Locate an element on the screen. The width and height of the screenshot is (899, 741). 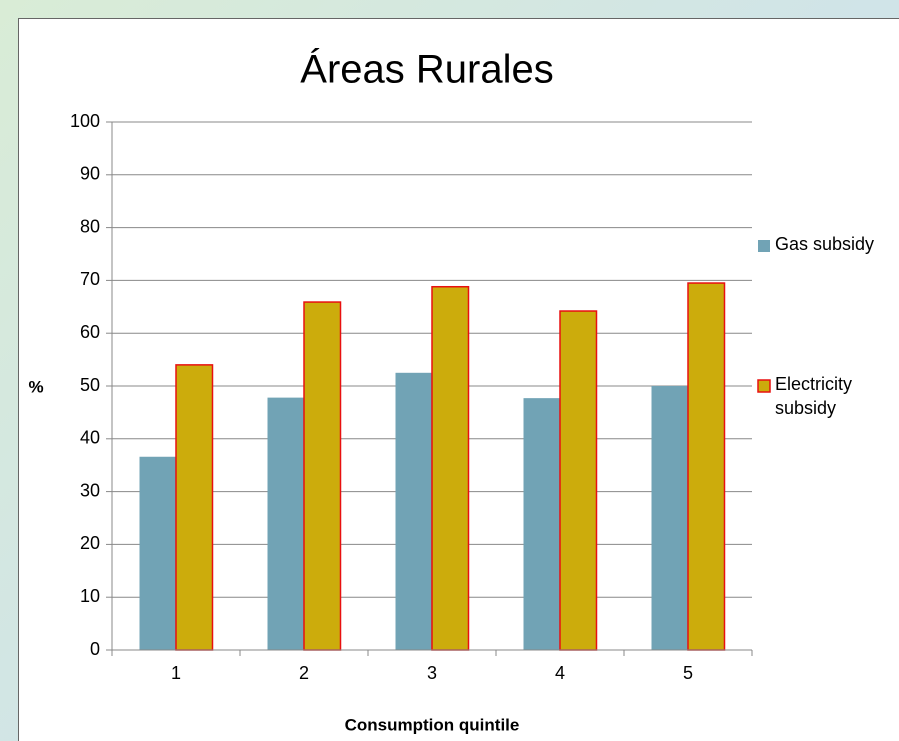
y-tick-label: 0 is located at coordinates (95, 649).